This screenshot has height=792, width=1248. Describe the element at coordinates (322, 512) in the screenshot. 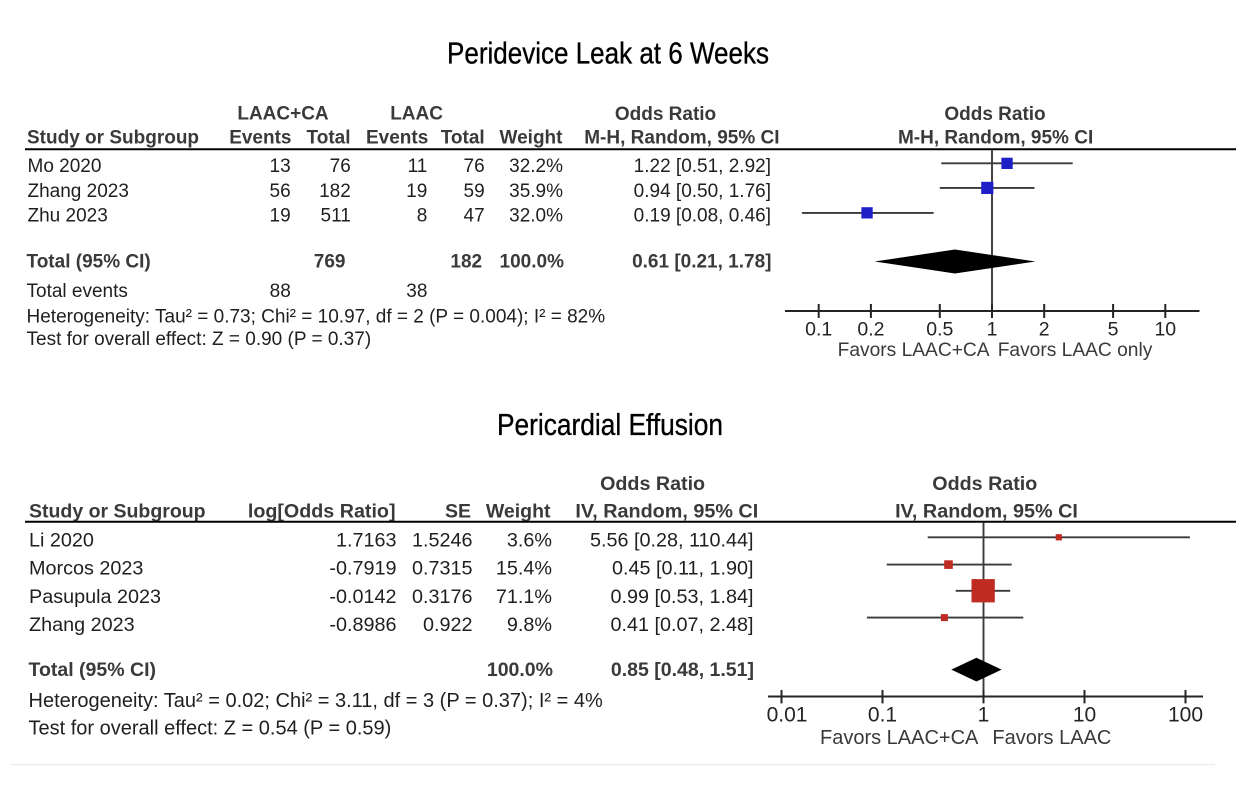

I see `svg-text: log[Odds Ratio]` at that location.